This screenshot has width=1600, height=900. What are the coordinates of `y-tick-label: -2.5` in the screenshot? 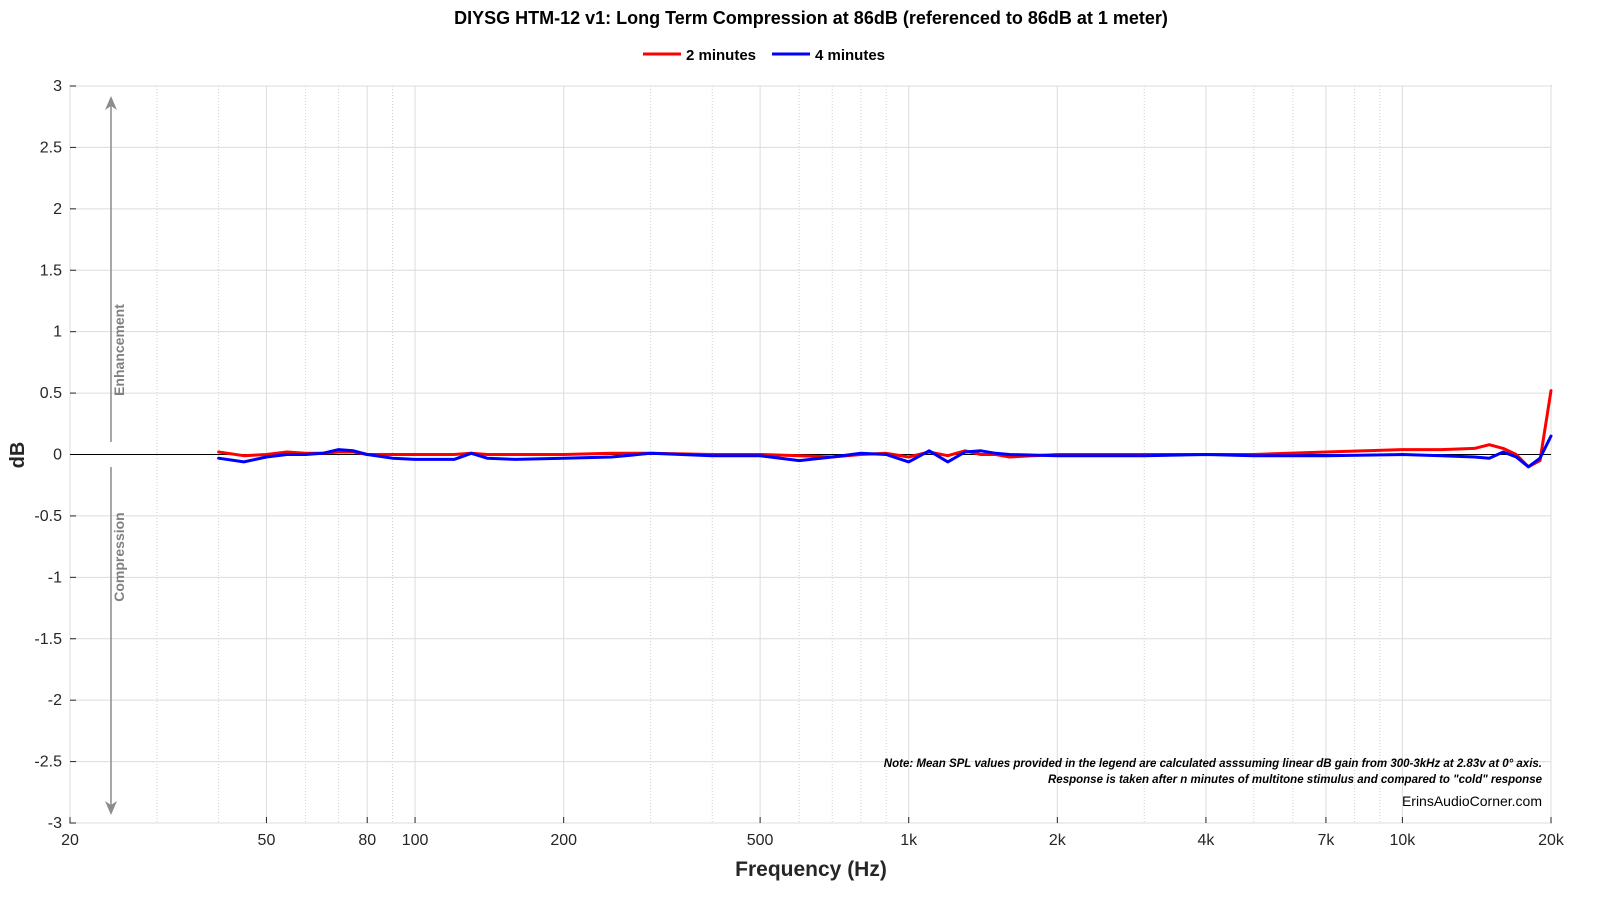 It's located at (48, 762).